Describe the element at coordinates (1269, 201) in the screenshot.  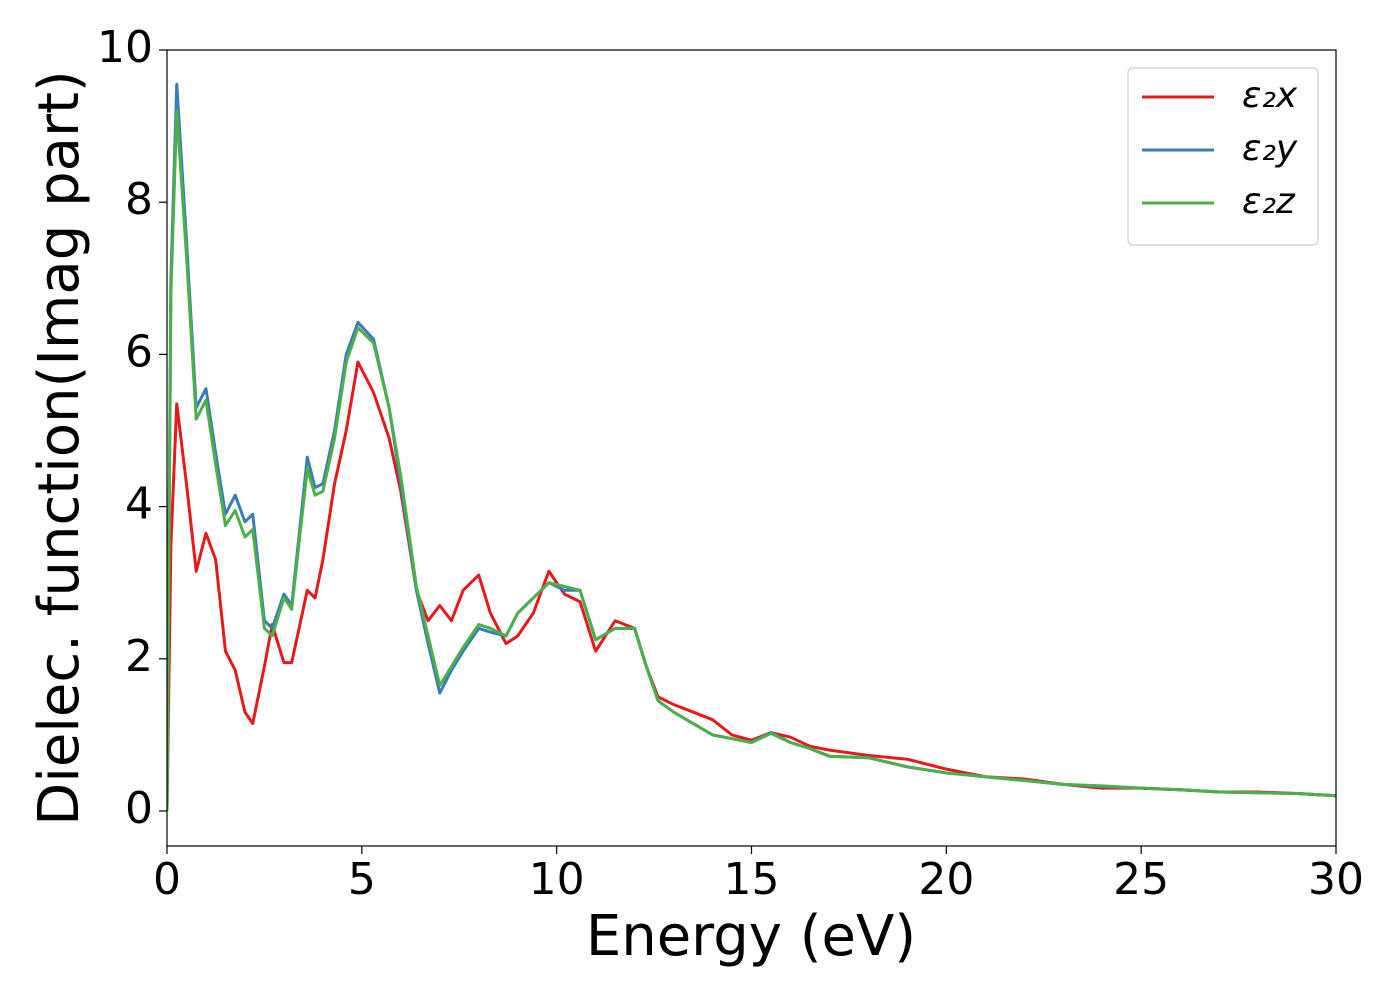
I see `legend-label: ε₂z` at that location.